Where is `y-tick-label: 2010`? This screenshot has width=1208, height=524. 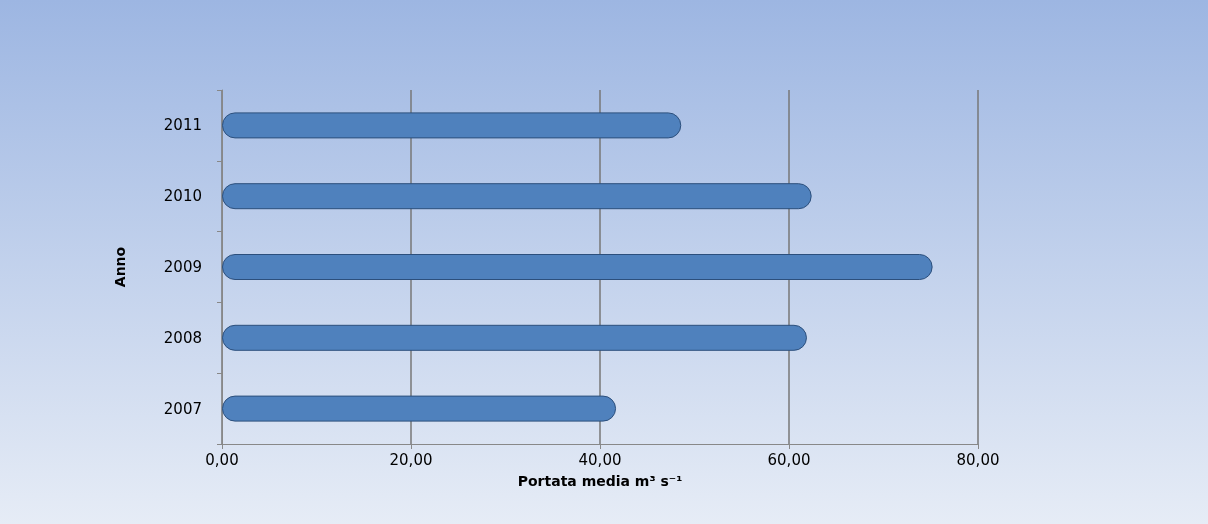 y-tick-label: 2010 is located at coordinates (182, 196).